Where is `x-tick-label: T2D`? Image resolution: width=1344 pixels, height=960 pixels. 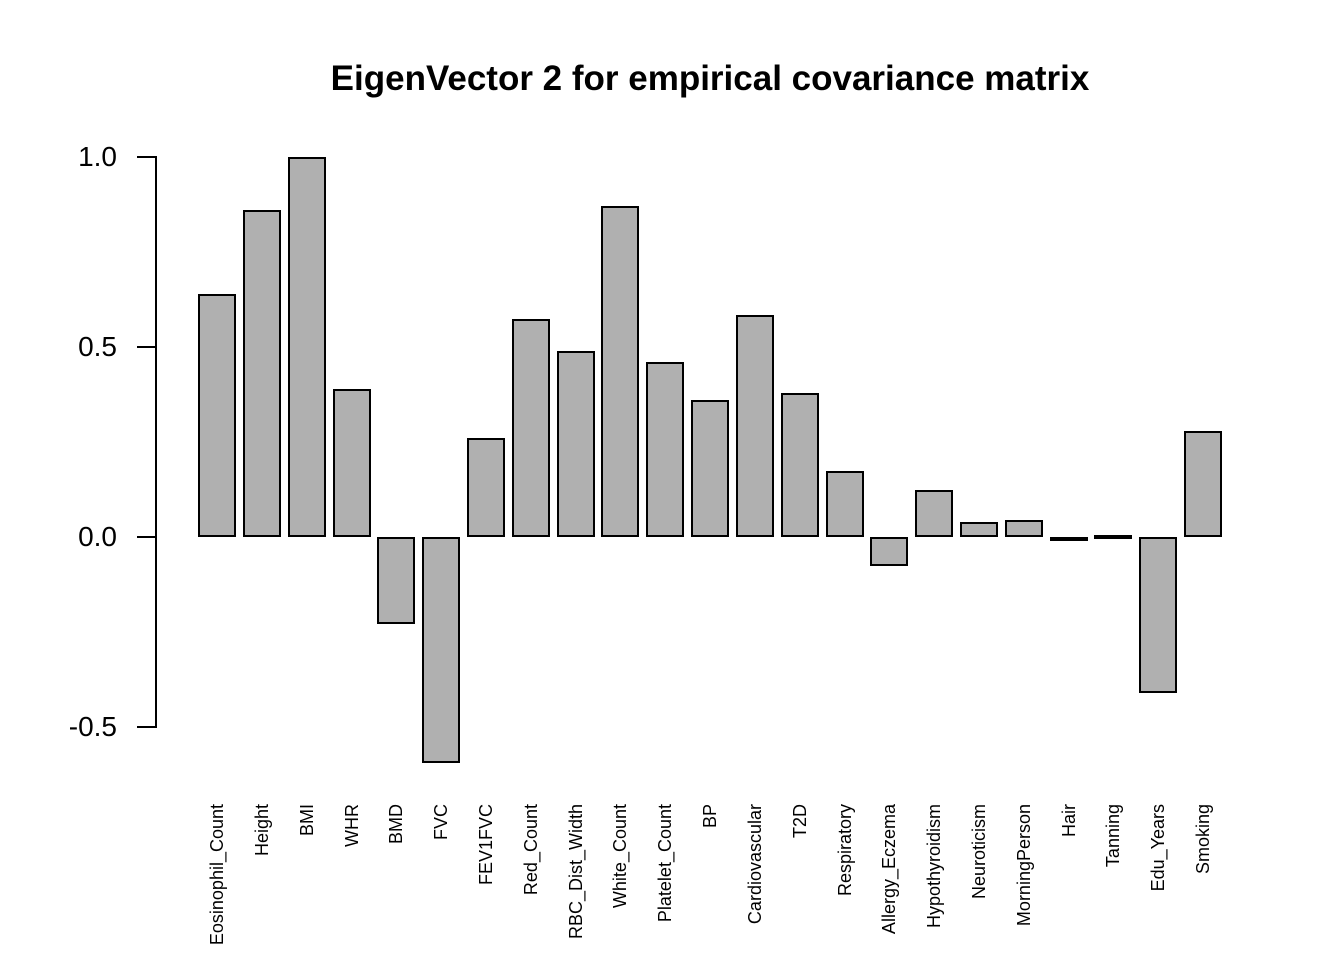
x-tick-label: T2D is located at coordinates (799, 821).